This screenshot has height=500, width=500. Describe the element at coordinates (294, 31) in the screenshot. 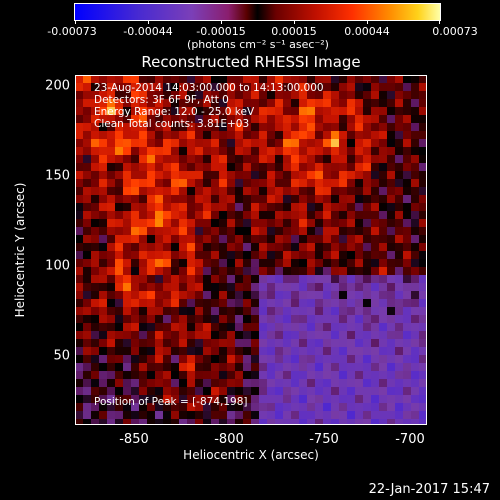

I see `colorbar-label: 0.00015` at that location.